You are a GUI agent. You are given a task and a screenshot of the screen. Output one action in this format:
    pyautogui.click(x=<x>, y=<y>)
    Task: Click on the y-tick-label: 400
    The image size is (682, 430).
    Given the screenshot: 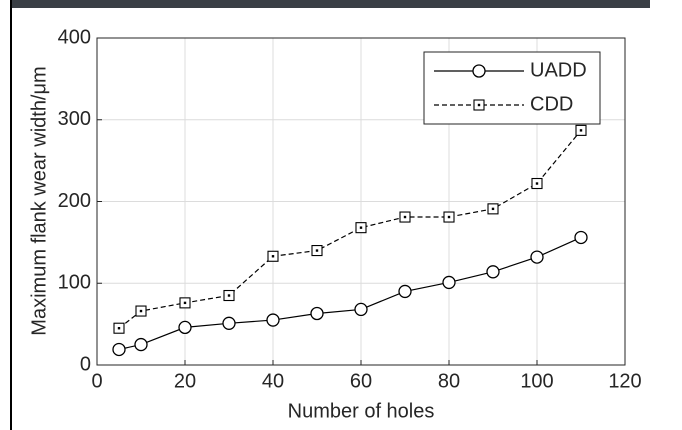 What is the action you would take?
    pyautogui.click(x=74, y=37)
    